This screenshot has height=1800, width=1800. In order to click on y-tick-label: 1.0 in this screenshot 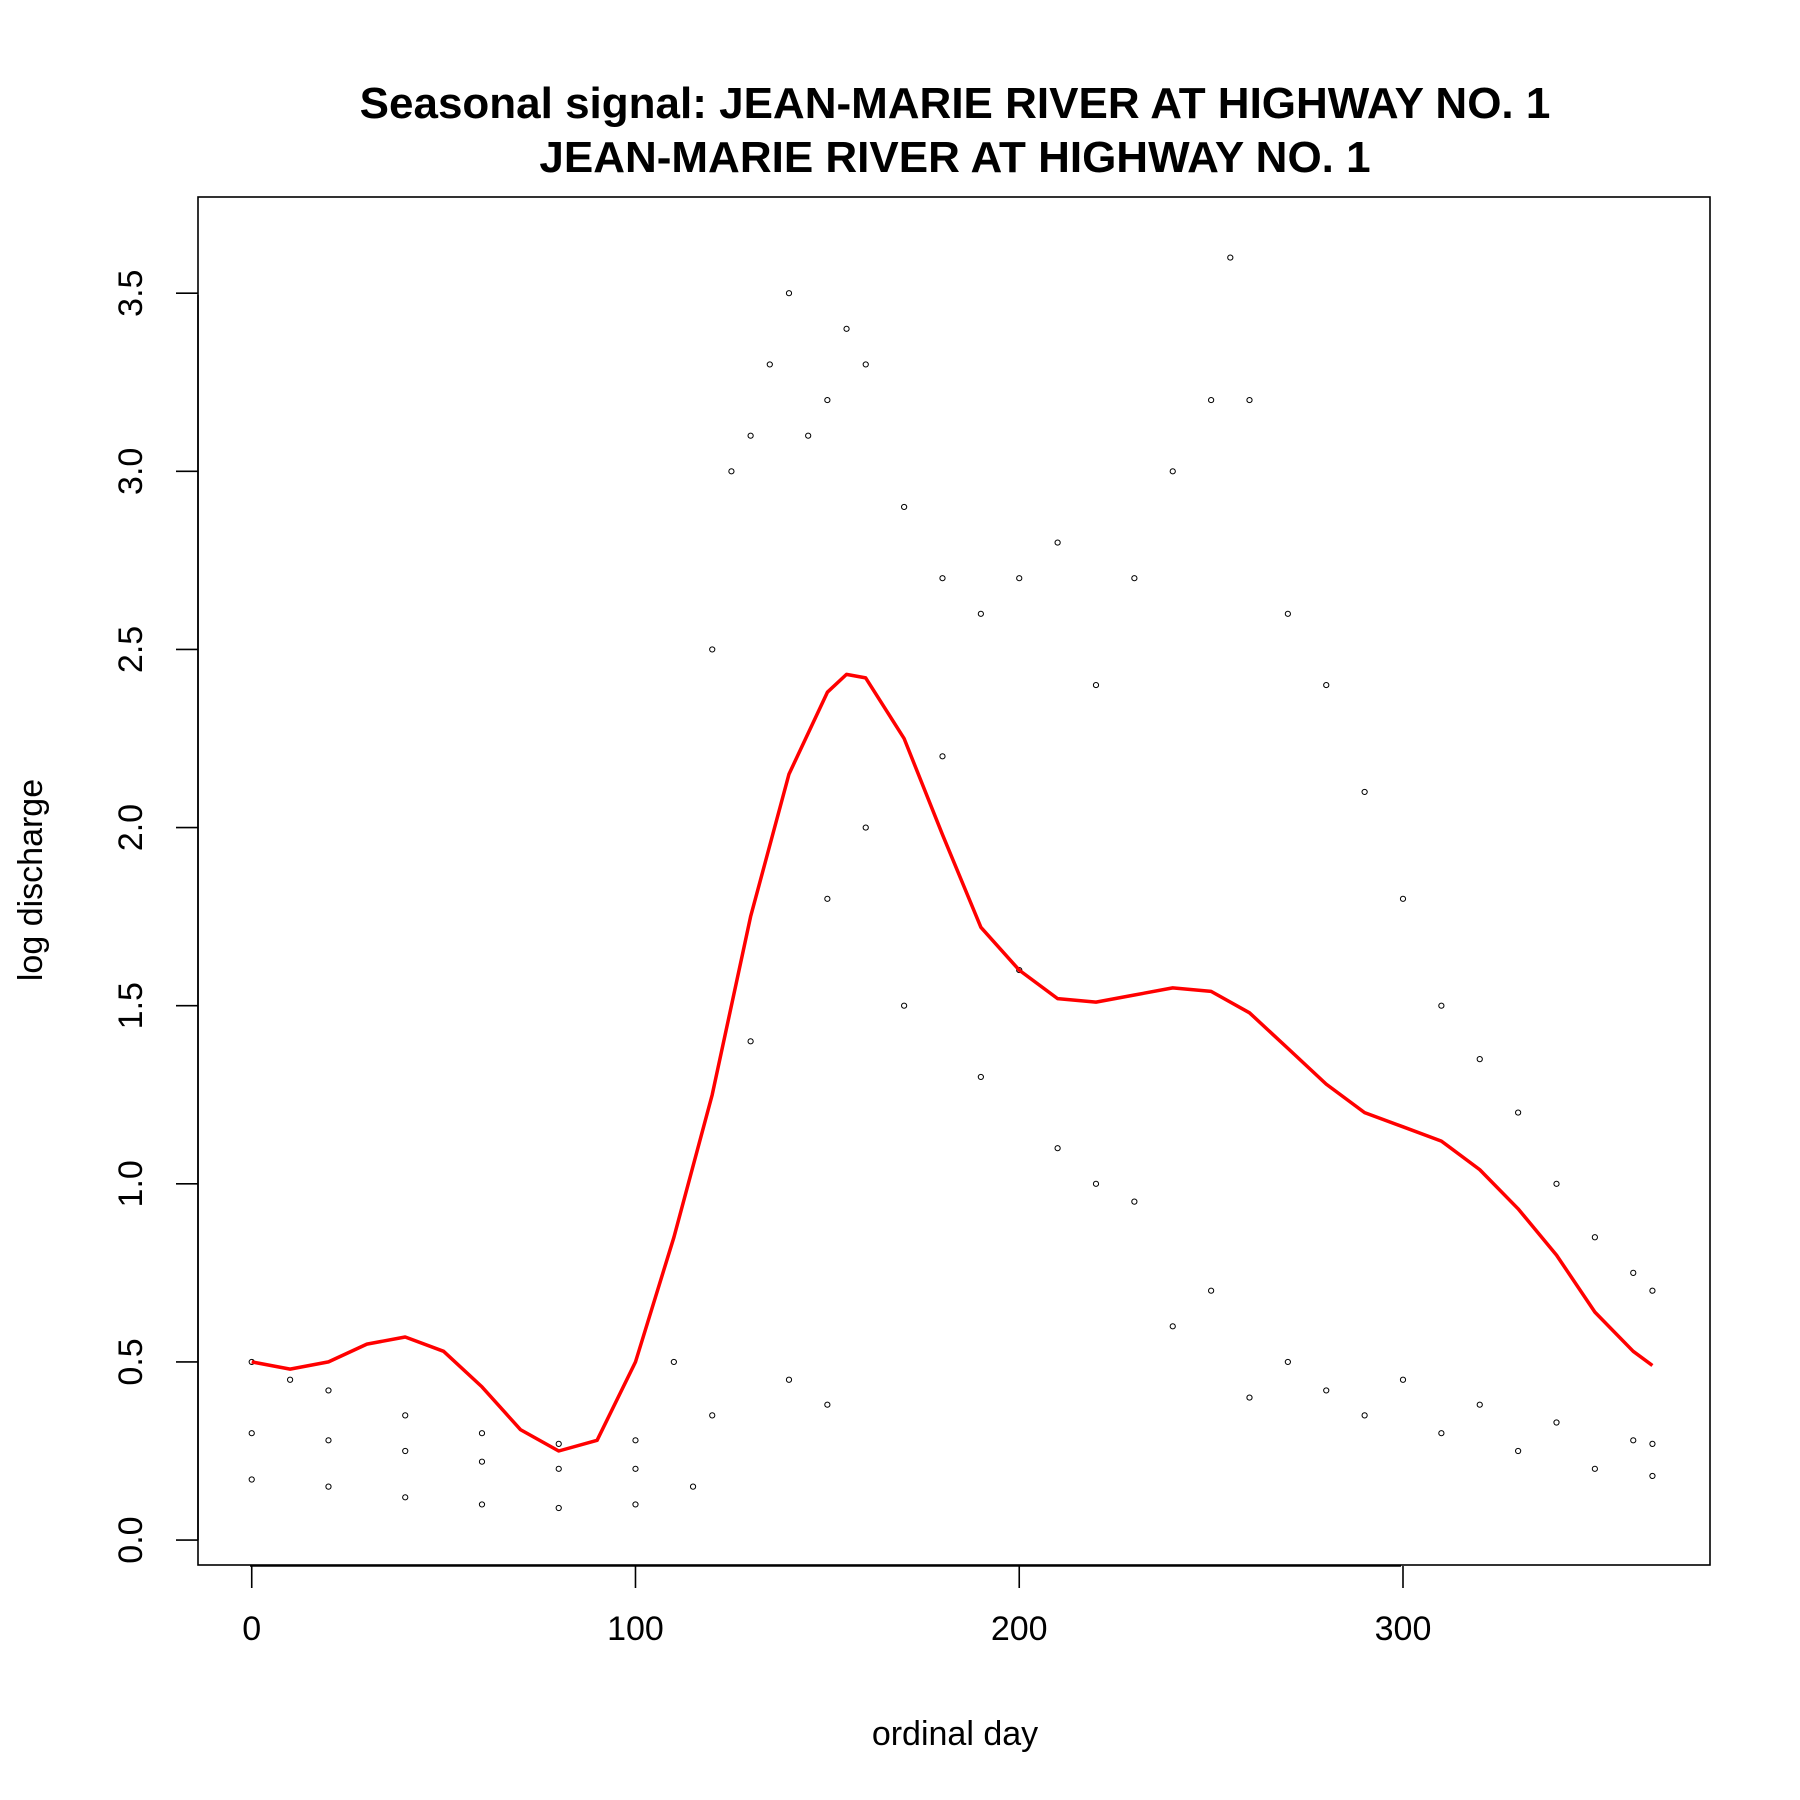, I will do `click(131, 1183)`.